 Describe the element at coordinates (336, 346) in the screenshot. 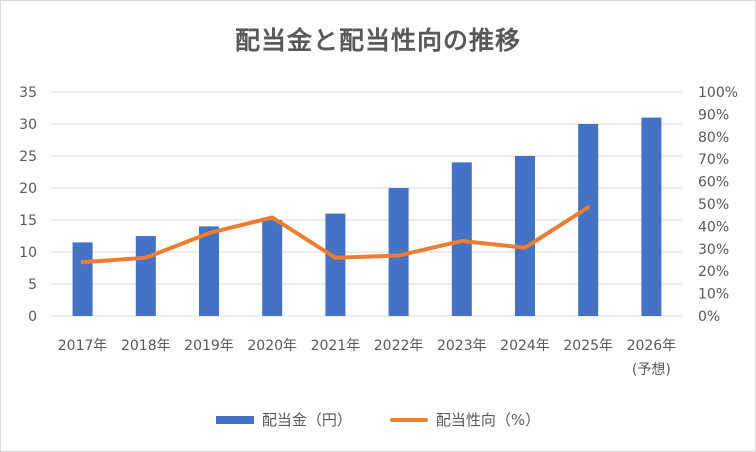

I see `x-tick-label: 2021年` at that location.